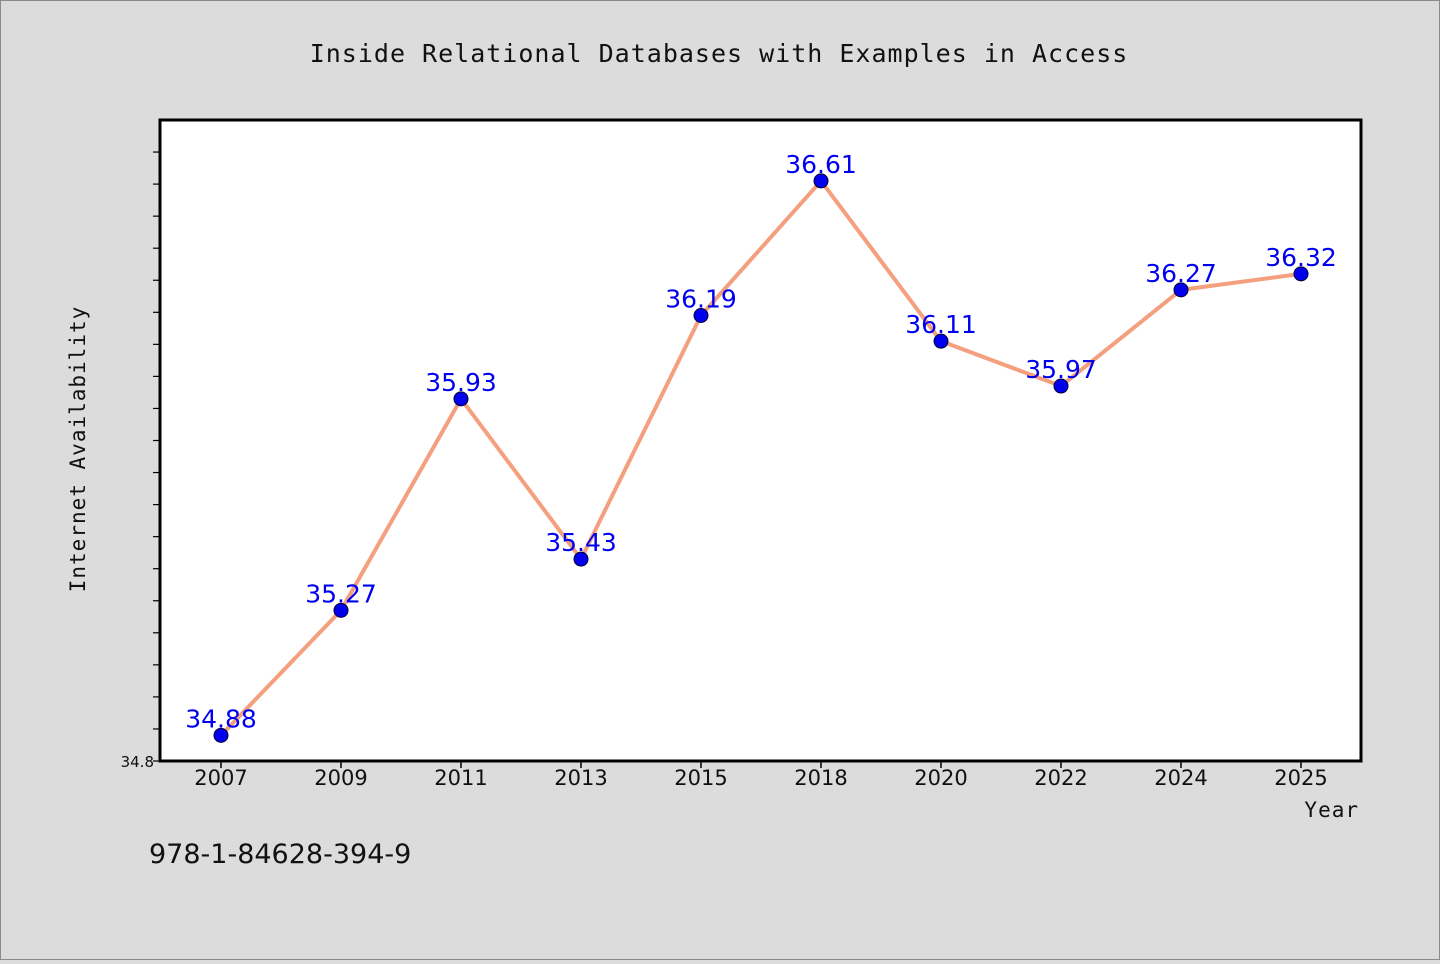 This screenshot has height=964, width=1440. What do you see at coordinates (220, 778) in the screenshot?
I see `x-tick-label: 2007` at bounding box center [220, 778].